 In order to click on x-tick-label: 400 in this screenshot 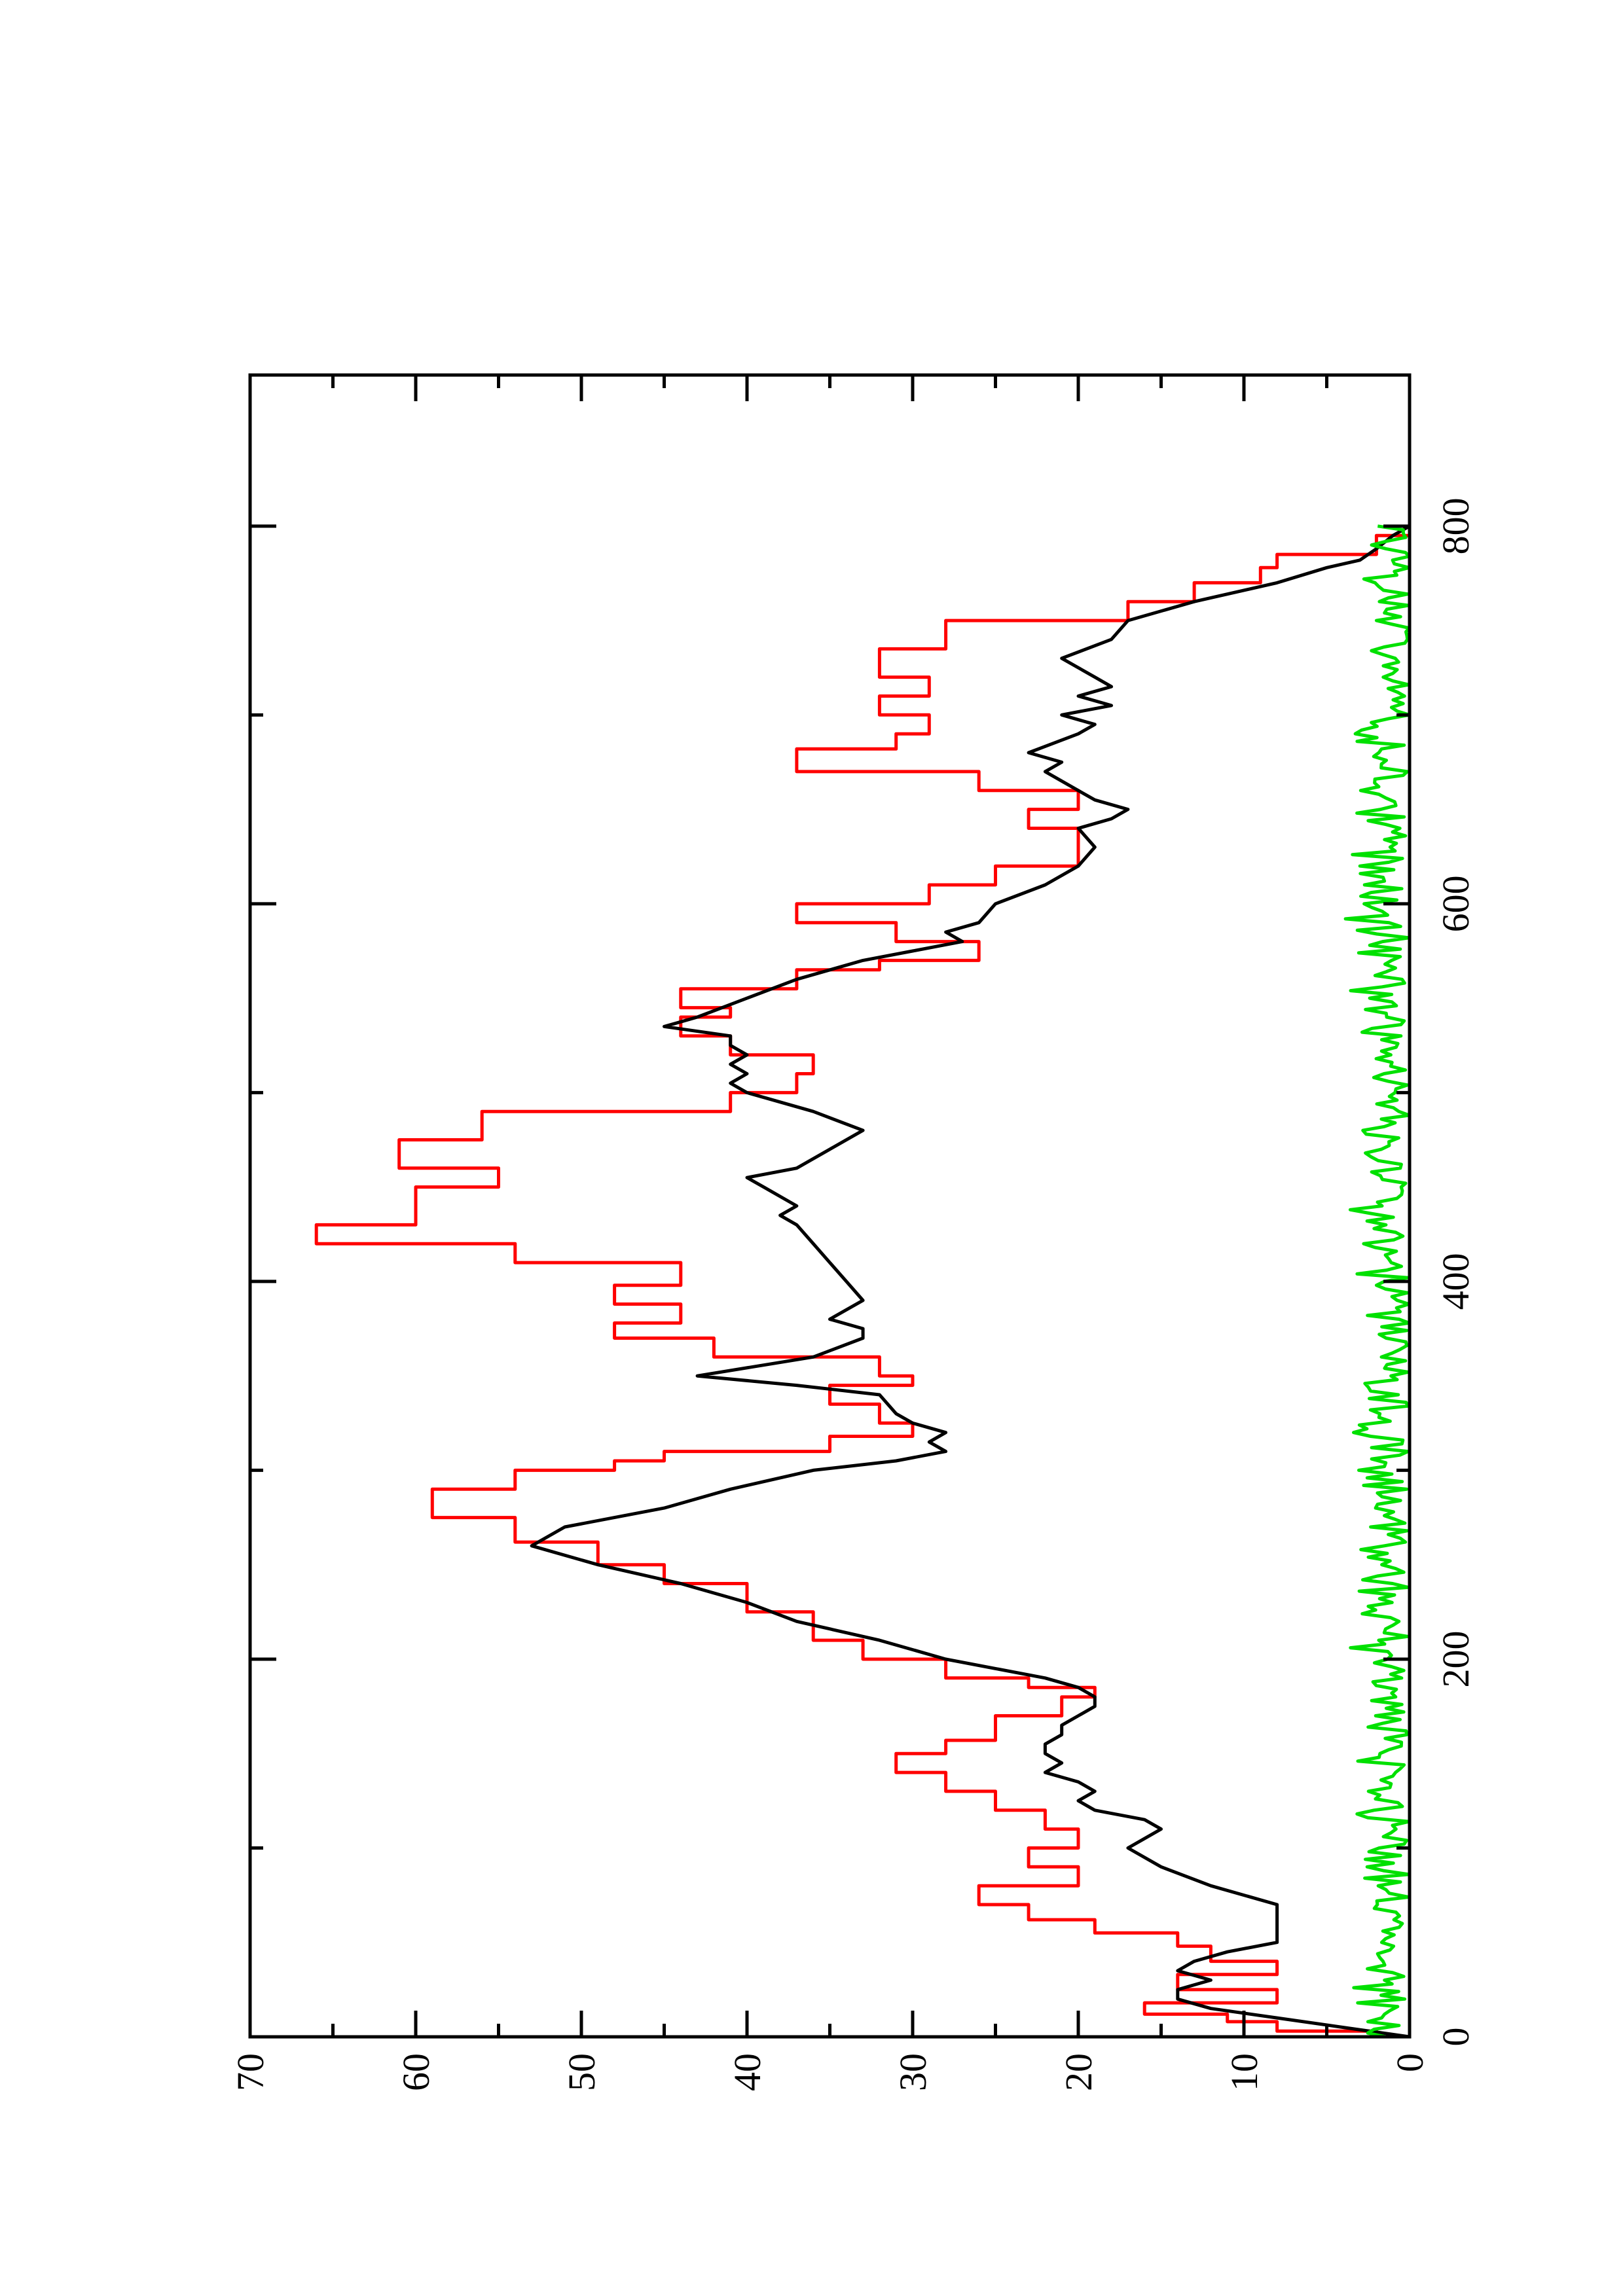, I will do `click(1455, 1281)`.